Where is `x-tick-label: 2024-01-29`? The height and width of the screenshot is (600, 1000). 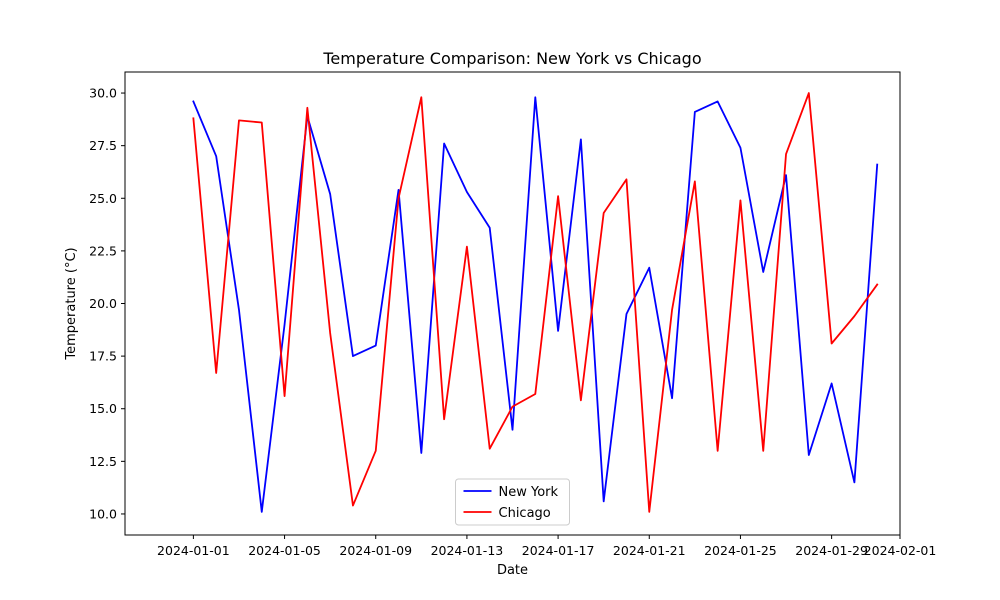 x-tick-label: 2024-01-29 is located at coordinates (831, 550).